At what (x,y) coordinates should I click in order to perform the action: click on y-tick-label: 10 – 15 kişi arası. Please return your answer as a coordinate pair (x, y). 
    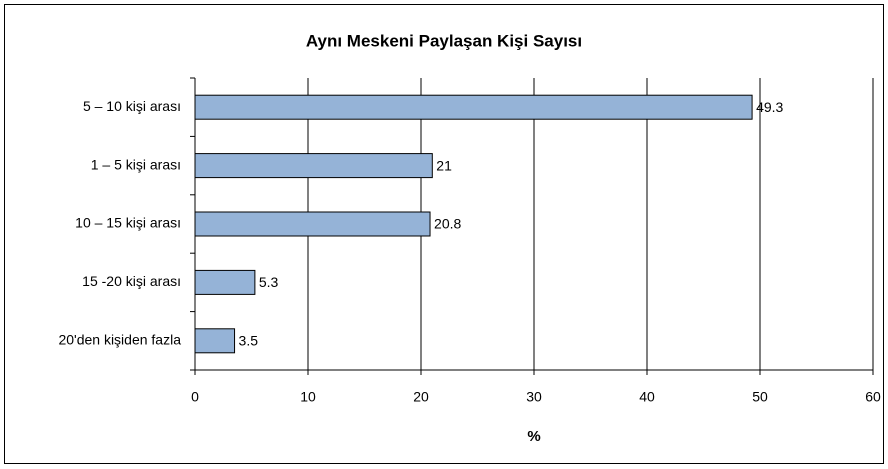
    Looking at the image, I should click on (128, 223).